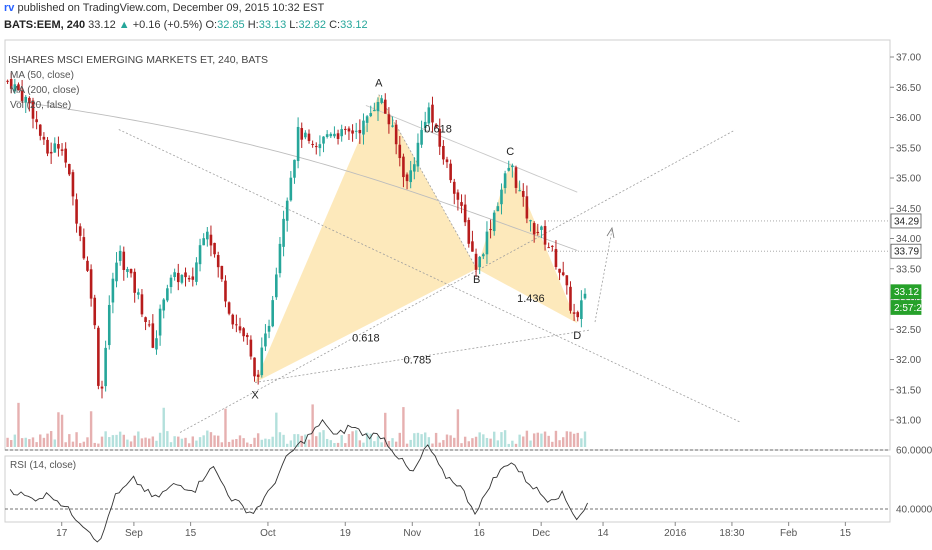  Describe the element at coordinates (43, 465) in the screenshot. I see `legend-rsi: RSI (14, close)` at that location.